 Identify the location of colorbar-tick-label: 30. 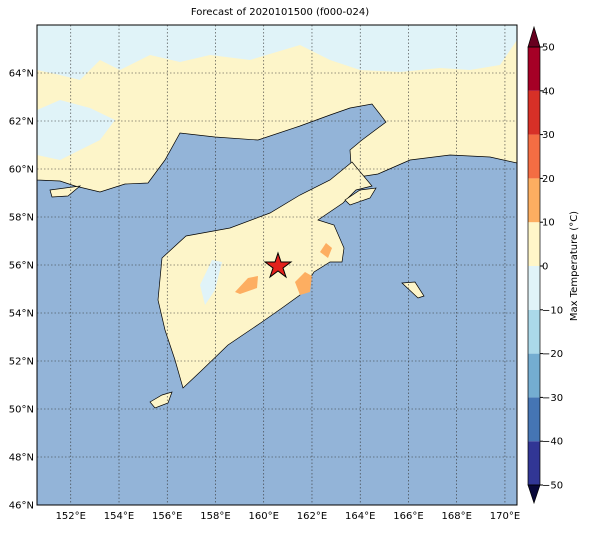
(548, 135).